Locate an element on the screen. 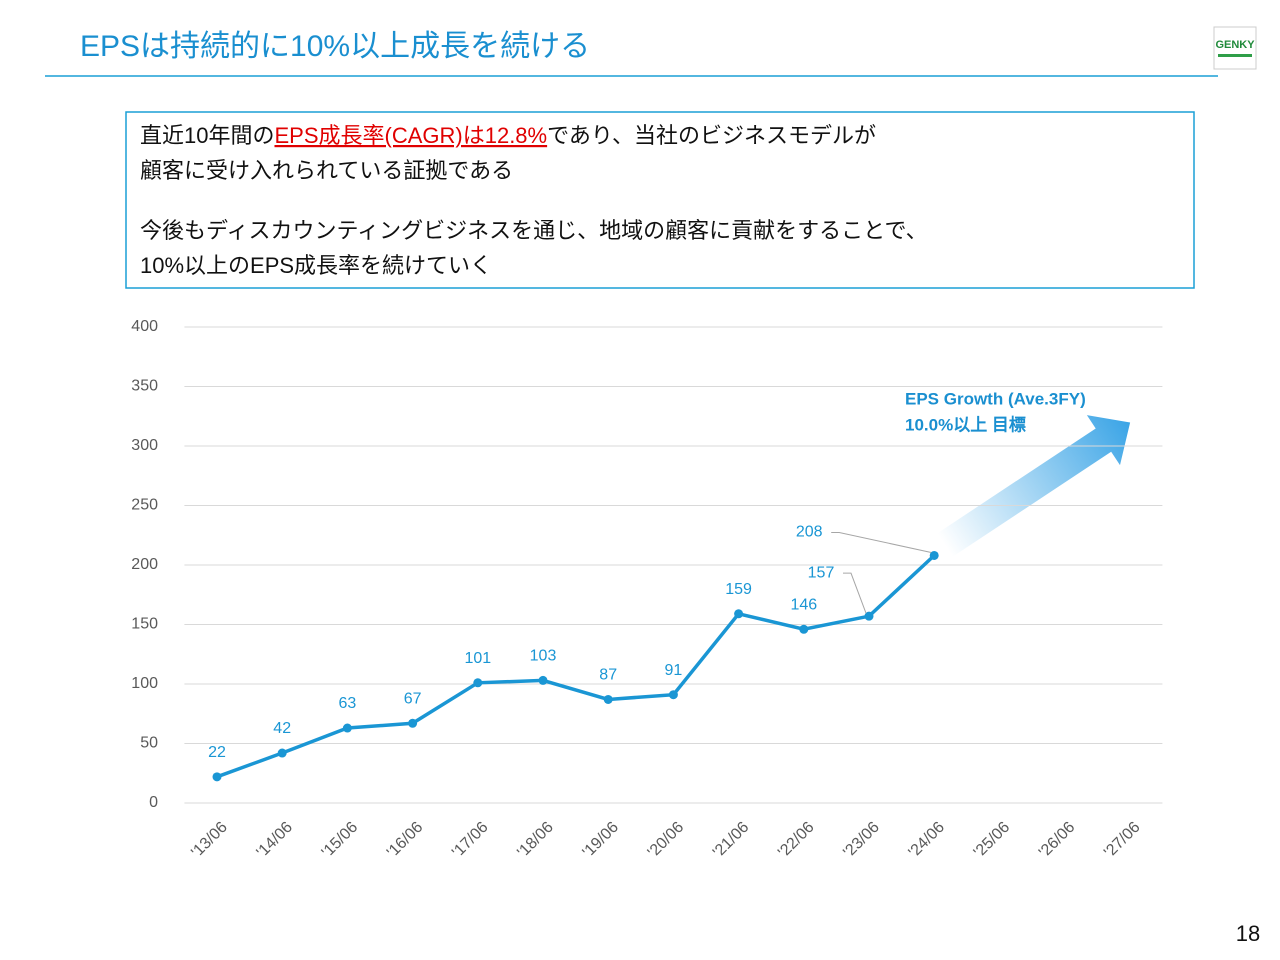 This screenshot has height=960, width=1280. data-label: 91 is located at coordinates (674, 670).